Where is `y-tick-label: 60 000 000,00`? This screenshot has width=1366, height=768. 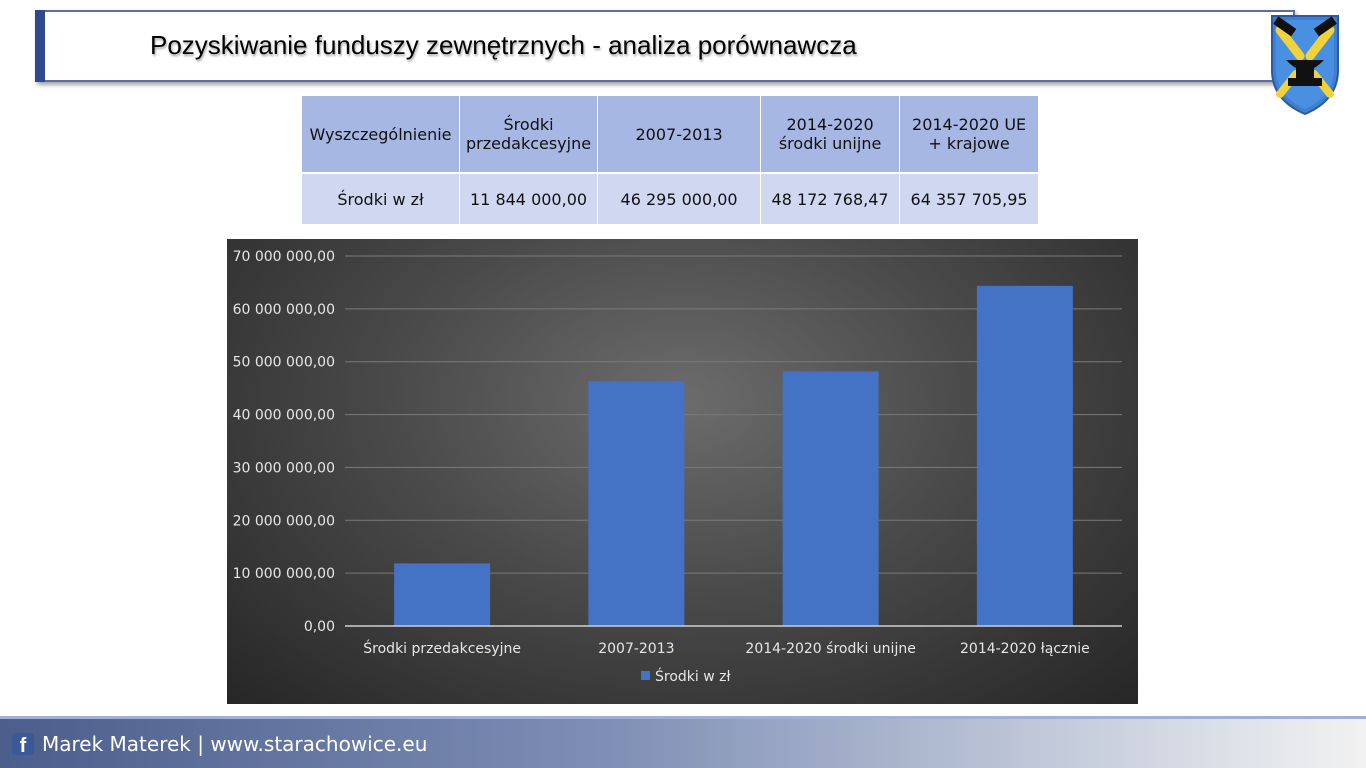
y-tick-label: 60 000 000,00 is located at coordinates (284, 310).